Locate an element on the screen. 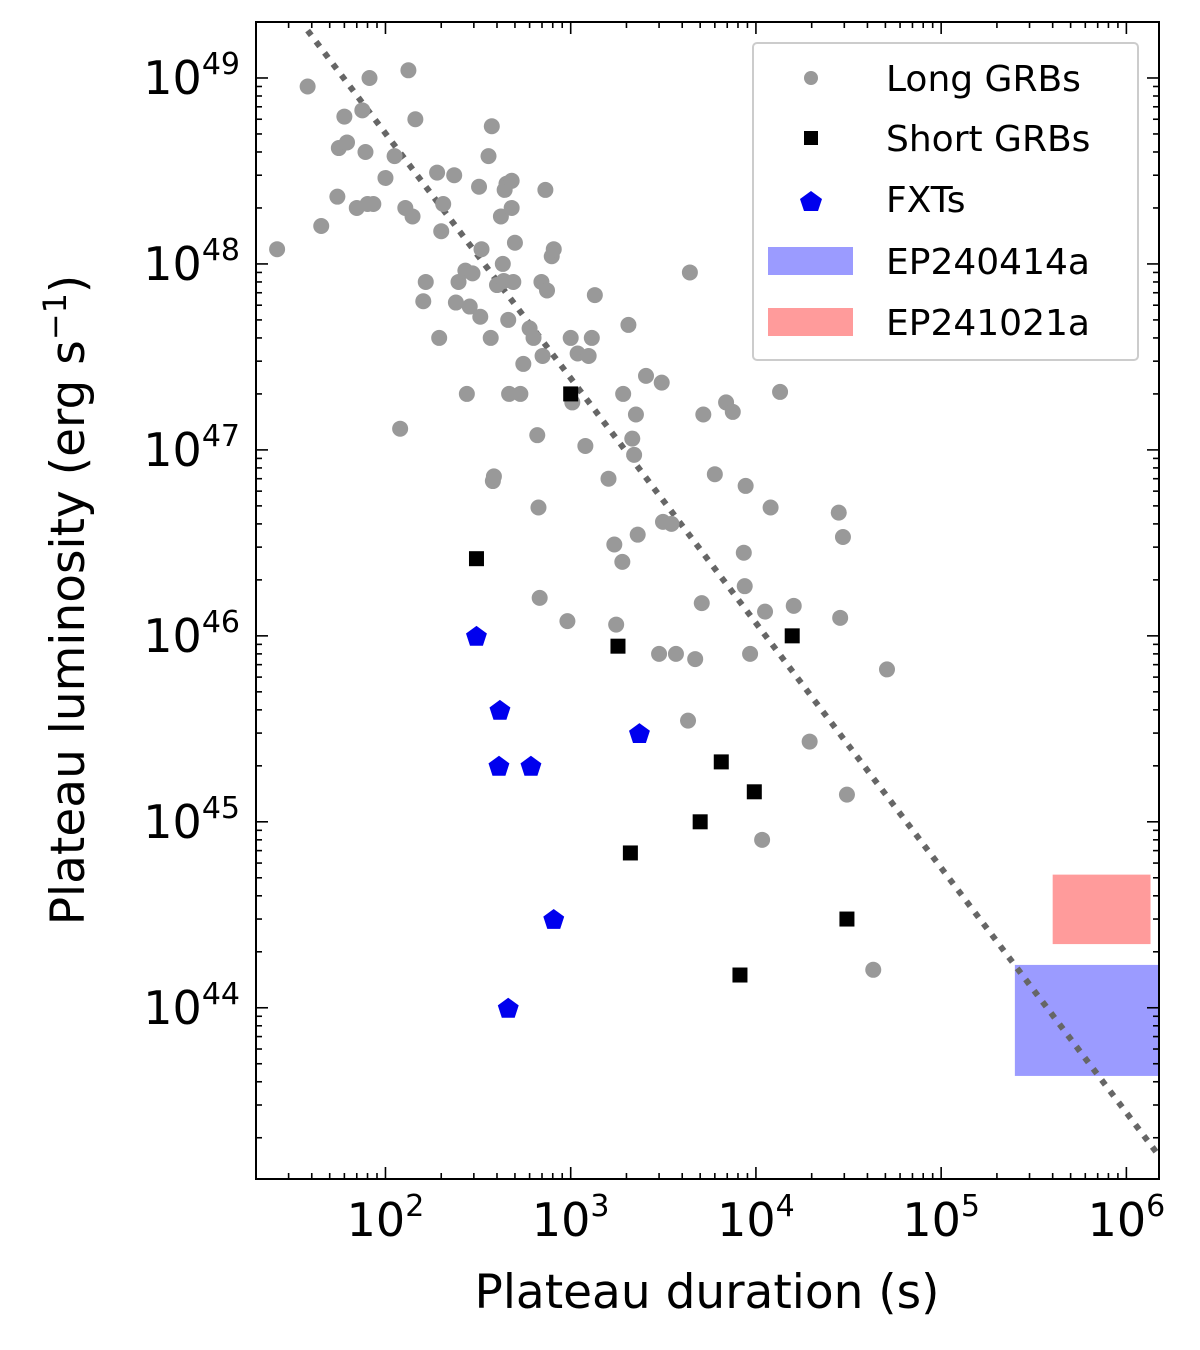 The image size is (1200, 1350). y-axis-label-sup: −1 is located at coordinates (55, 316).